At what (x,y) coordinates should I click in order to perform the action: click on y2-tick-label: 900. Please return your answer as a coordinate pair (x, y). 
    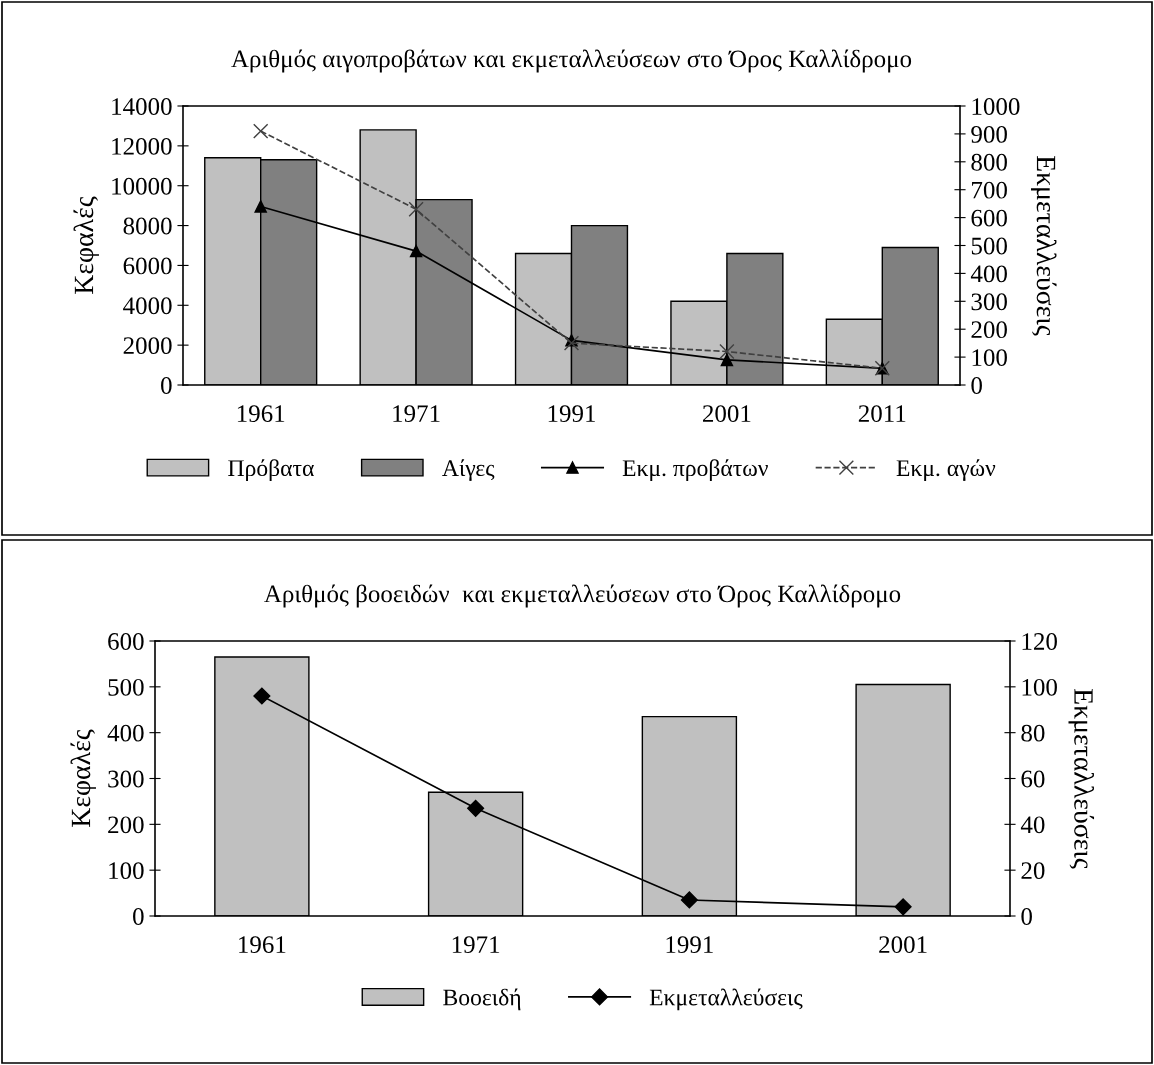
    Looking at the image, I should click on (989, 134).